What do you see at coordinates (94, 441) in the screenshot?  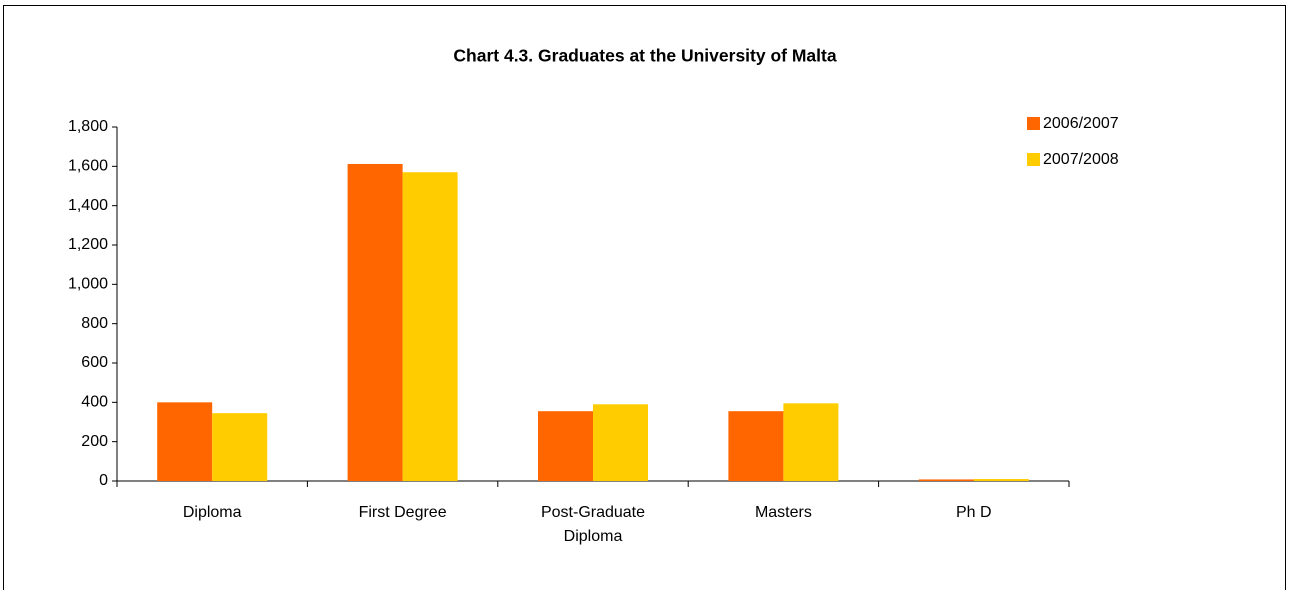 I see `y-tick-label: 200` at bounding box center [94, 441].